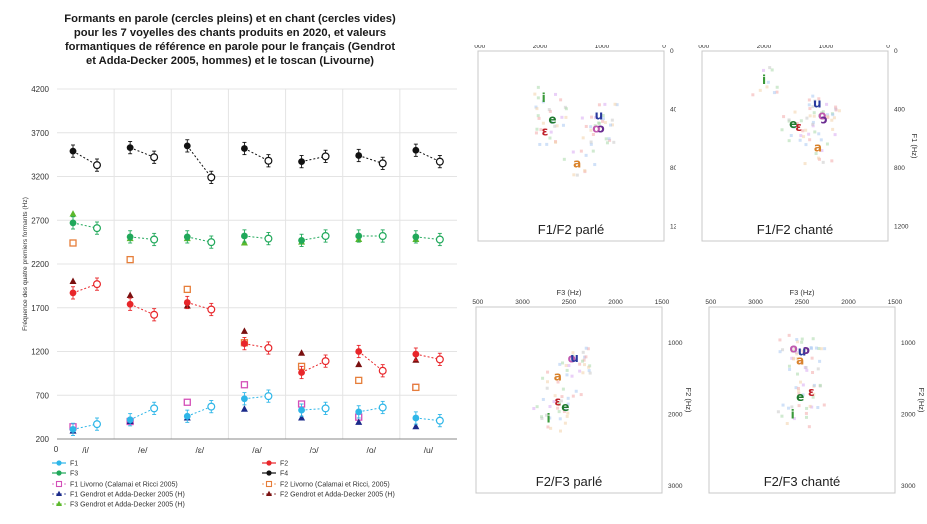  What do you see at coordinates (40, 177) in the screenshot?
I see `y-tick-label: 3200` at bounding box center [40, 177].